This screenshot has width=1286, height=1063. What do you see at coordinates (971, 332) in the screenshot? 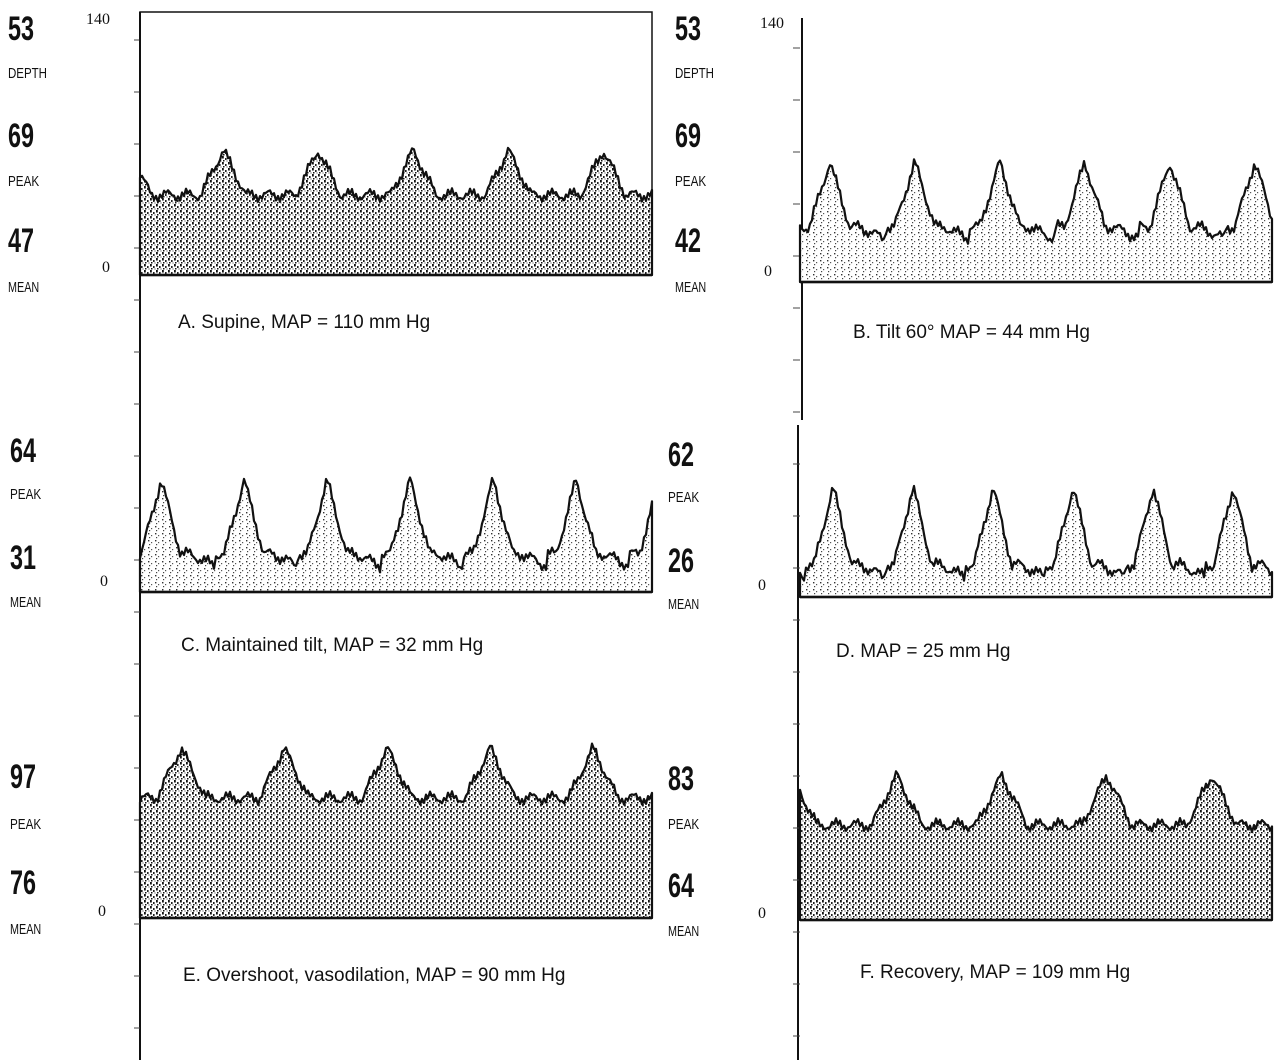
I see `panel-caption: B. Tilt 60° MAP = 44 mm Hg` at bounding box center [971, 332].